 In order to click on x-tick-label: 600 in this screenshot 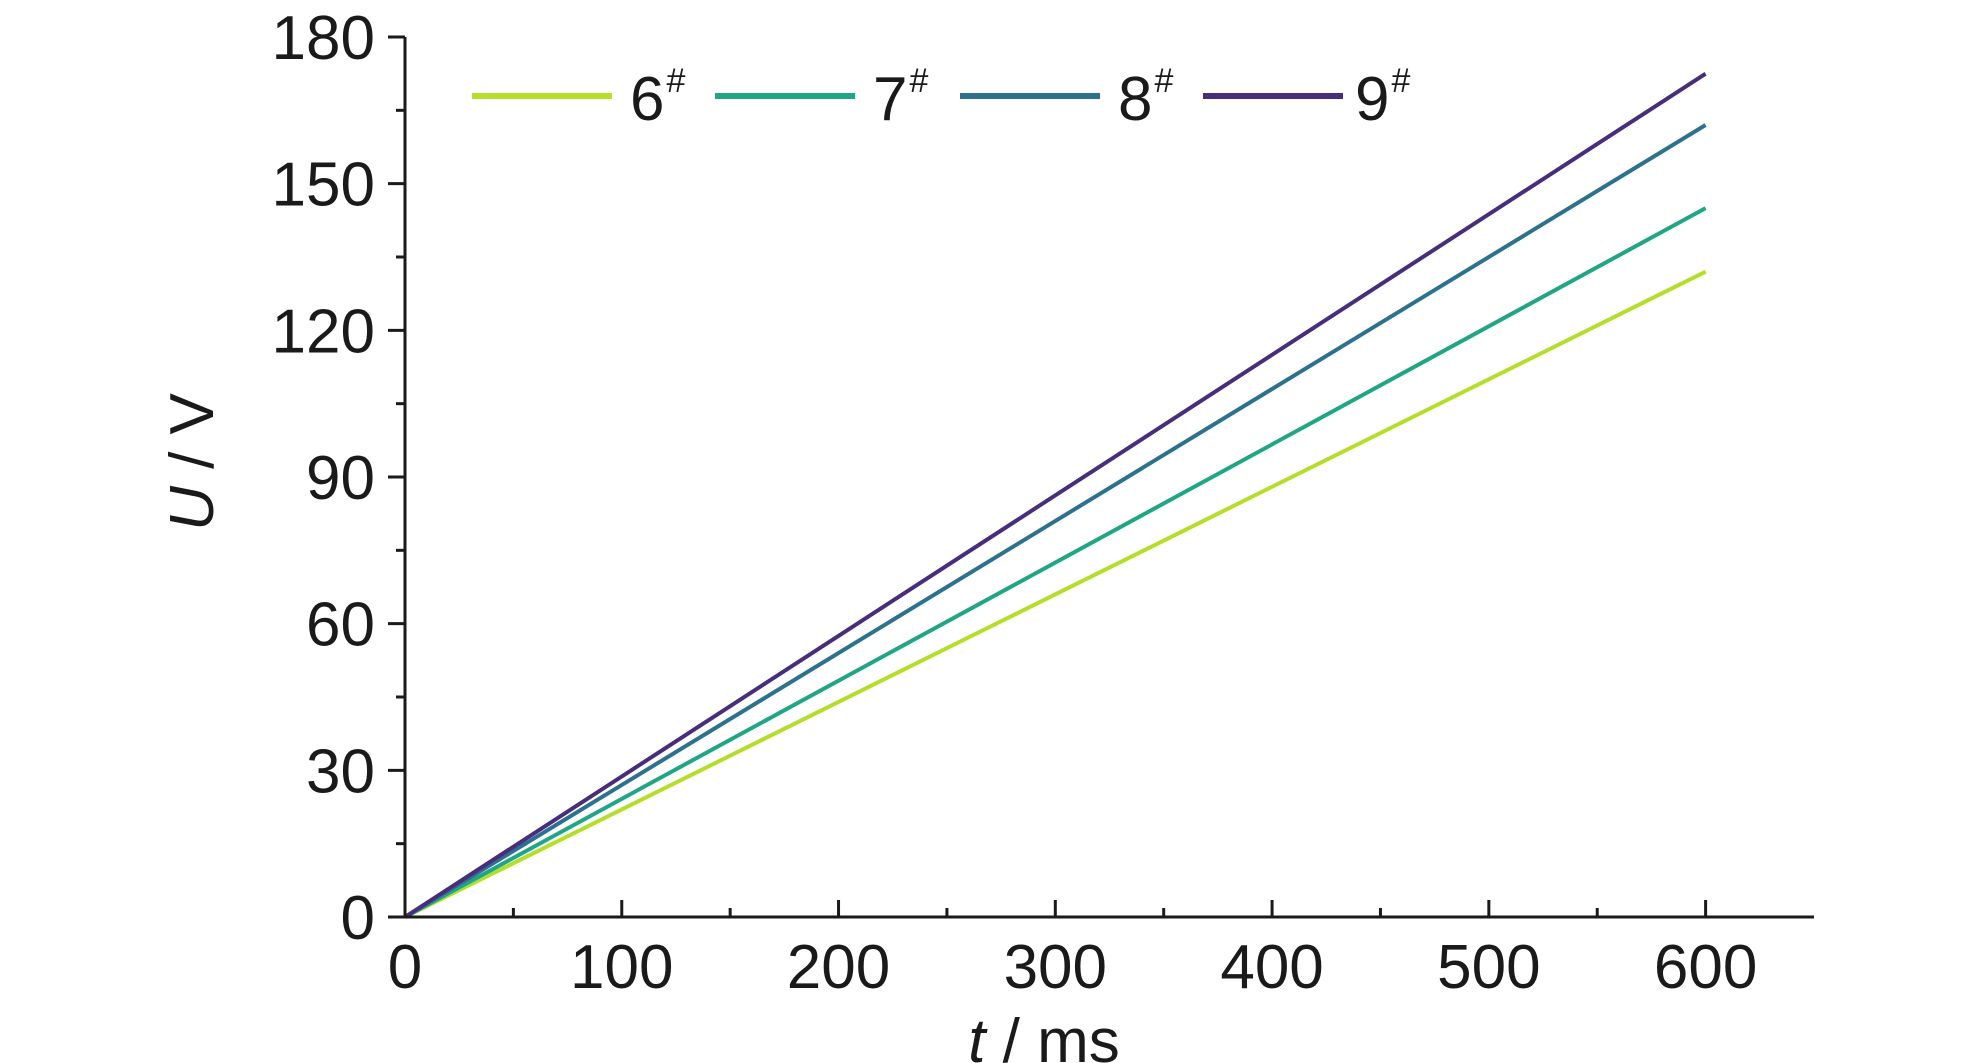, I will do `click(1705, 967)`.